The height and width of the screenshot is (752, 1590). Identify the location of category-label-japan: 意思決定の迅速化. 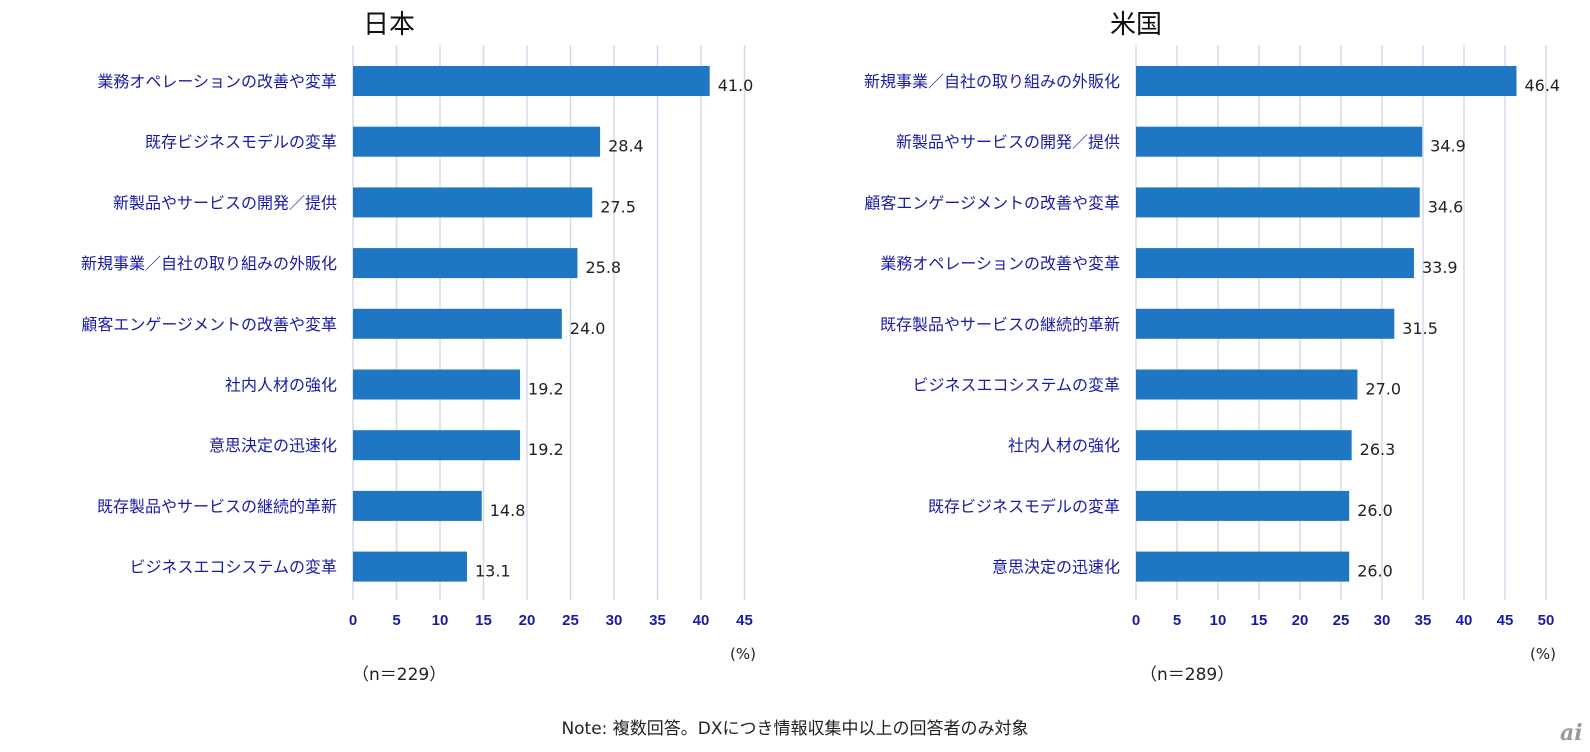
(273, 445).